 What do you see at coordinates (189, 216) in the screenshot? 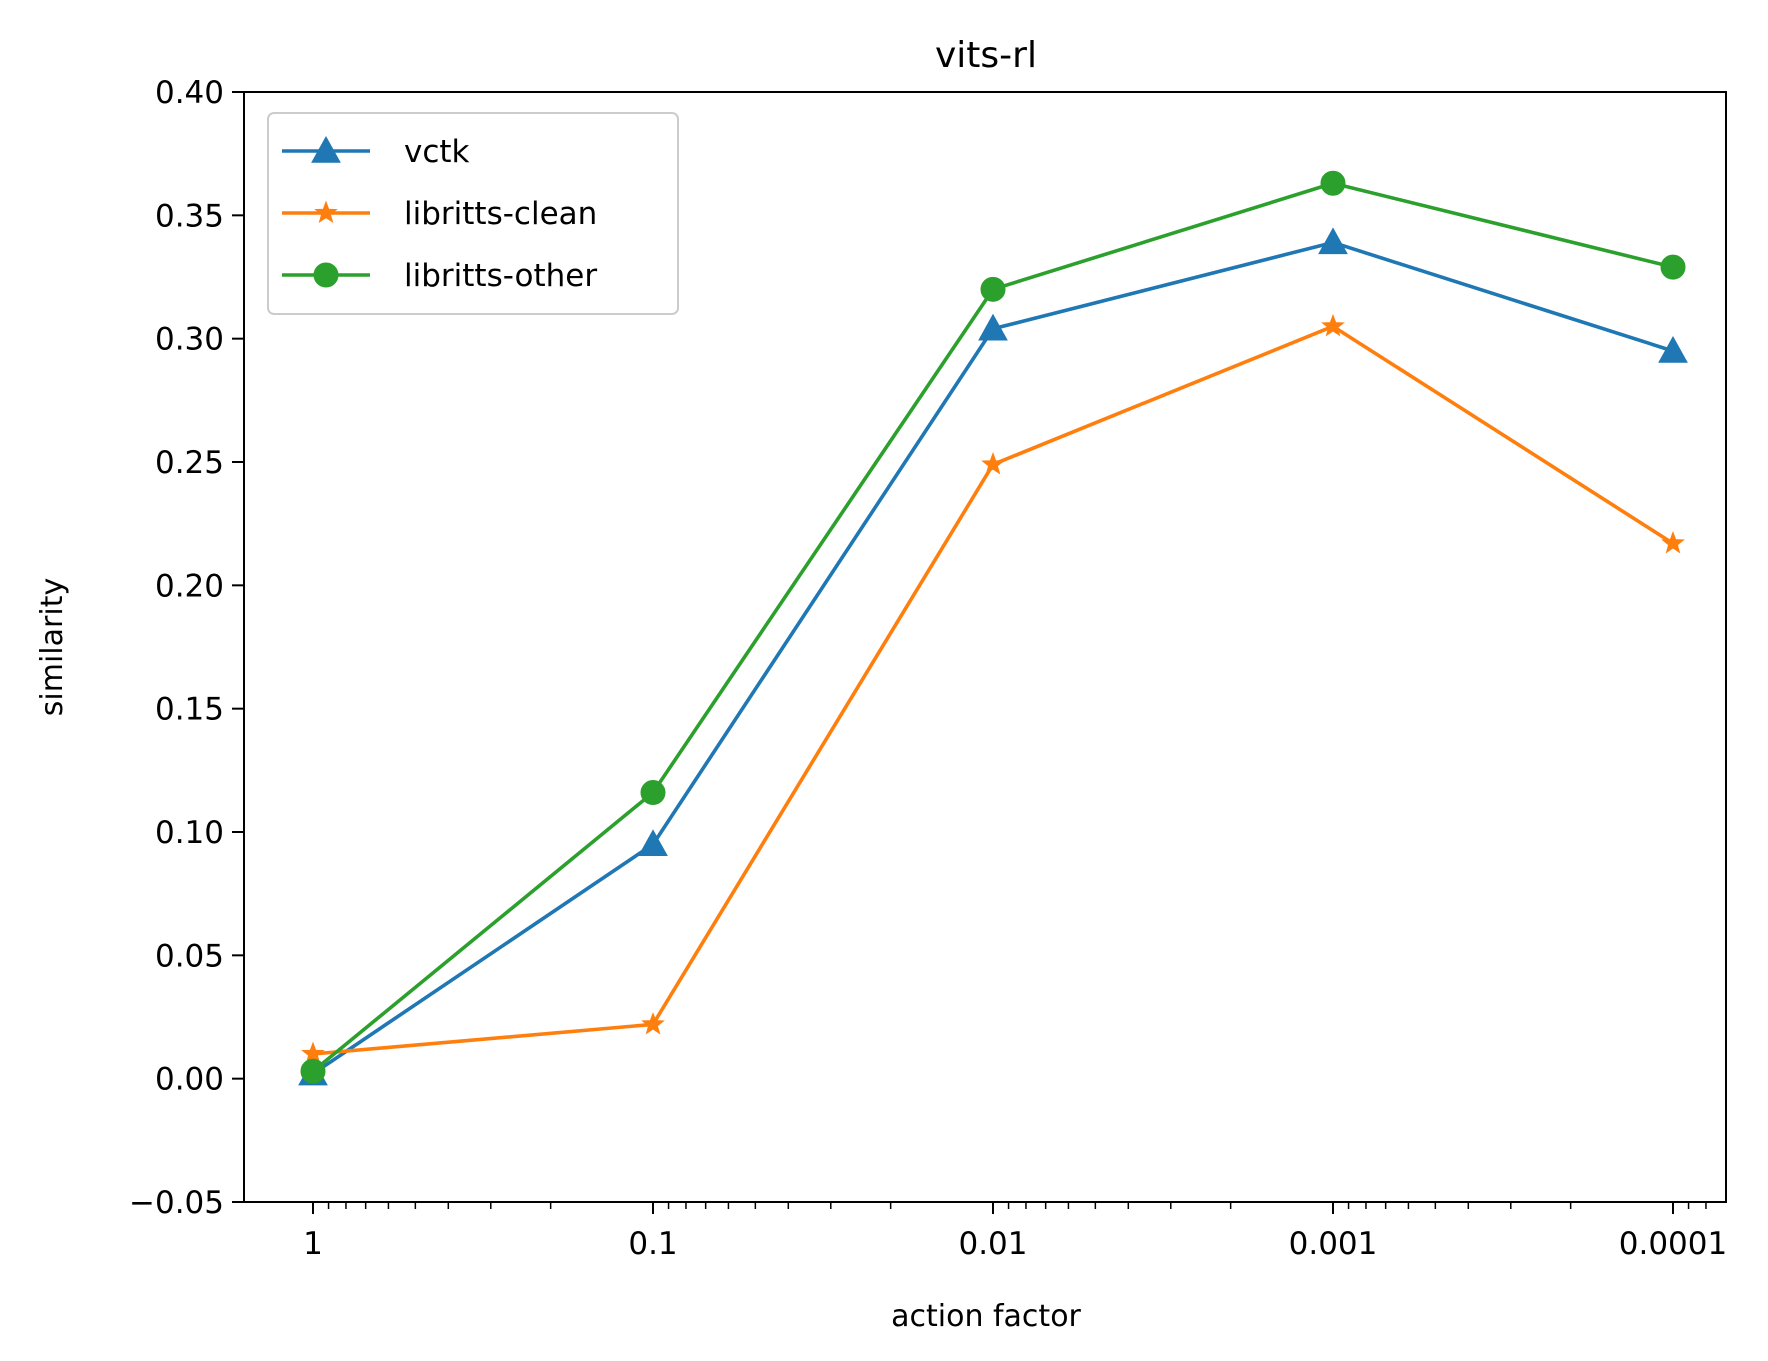
I see `y-tick-label: 0.35` at bounding box center [189, 216].